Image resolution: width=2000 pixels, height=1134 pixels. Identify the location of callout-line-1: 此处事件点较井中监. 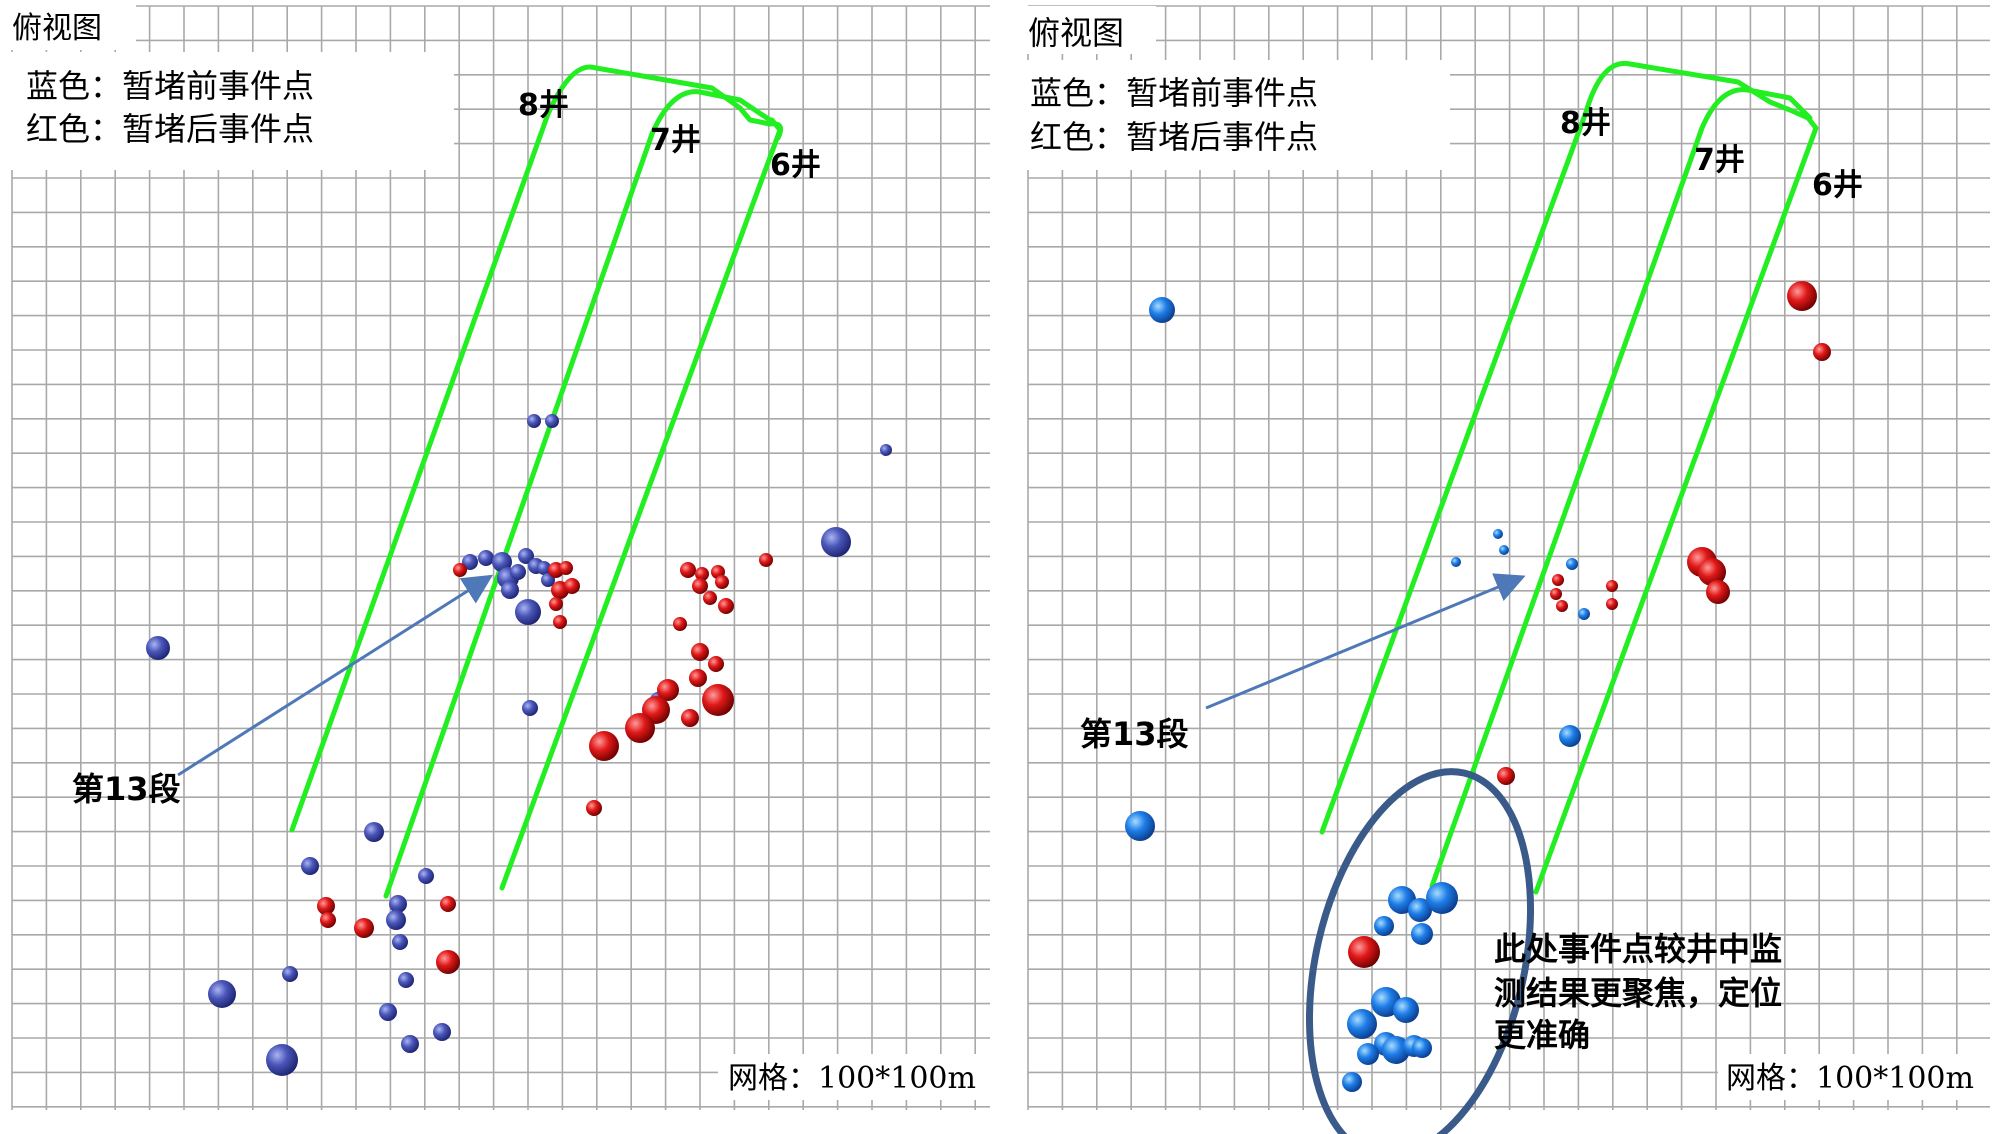
(1638, 949).